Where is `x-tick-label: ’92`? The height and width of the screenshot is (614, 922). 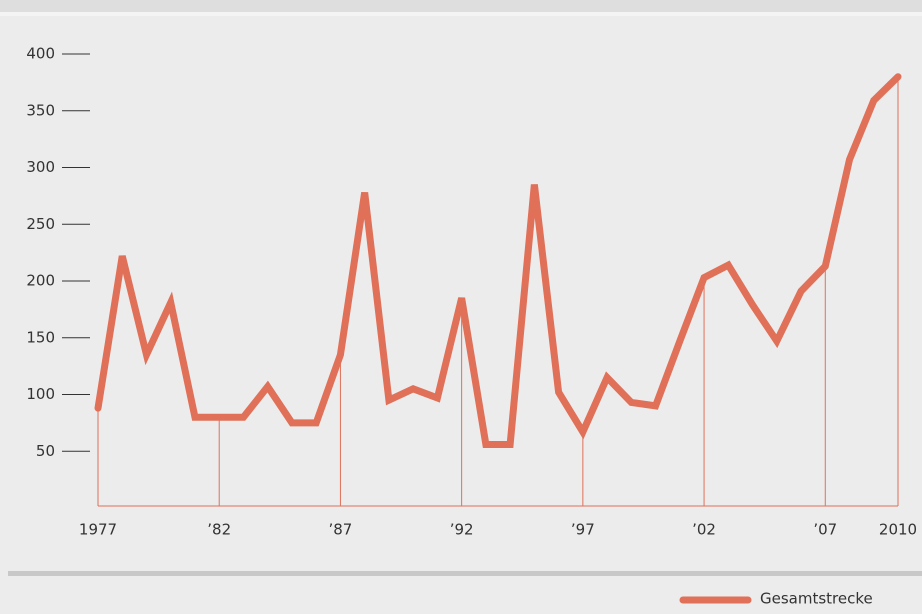 x-tick-label: ’92 is located at coordinates (462, 530).